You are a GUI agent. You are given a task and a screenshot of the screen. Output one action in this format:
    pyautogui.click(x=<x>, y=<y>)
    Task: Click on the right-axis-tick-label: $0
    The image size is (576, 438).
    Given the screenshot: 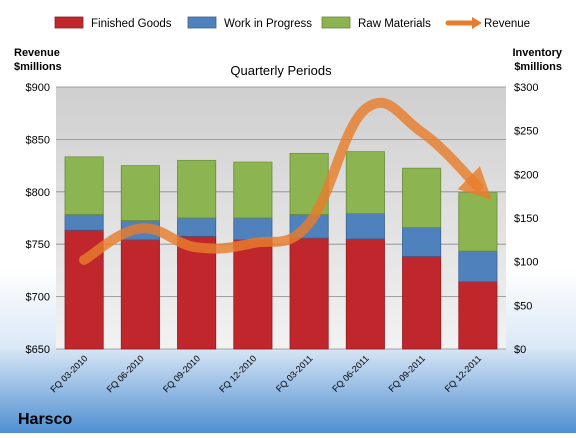 What is the action you would take?
    pyautogui.click(x=520, y=350)
    